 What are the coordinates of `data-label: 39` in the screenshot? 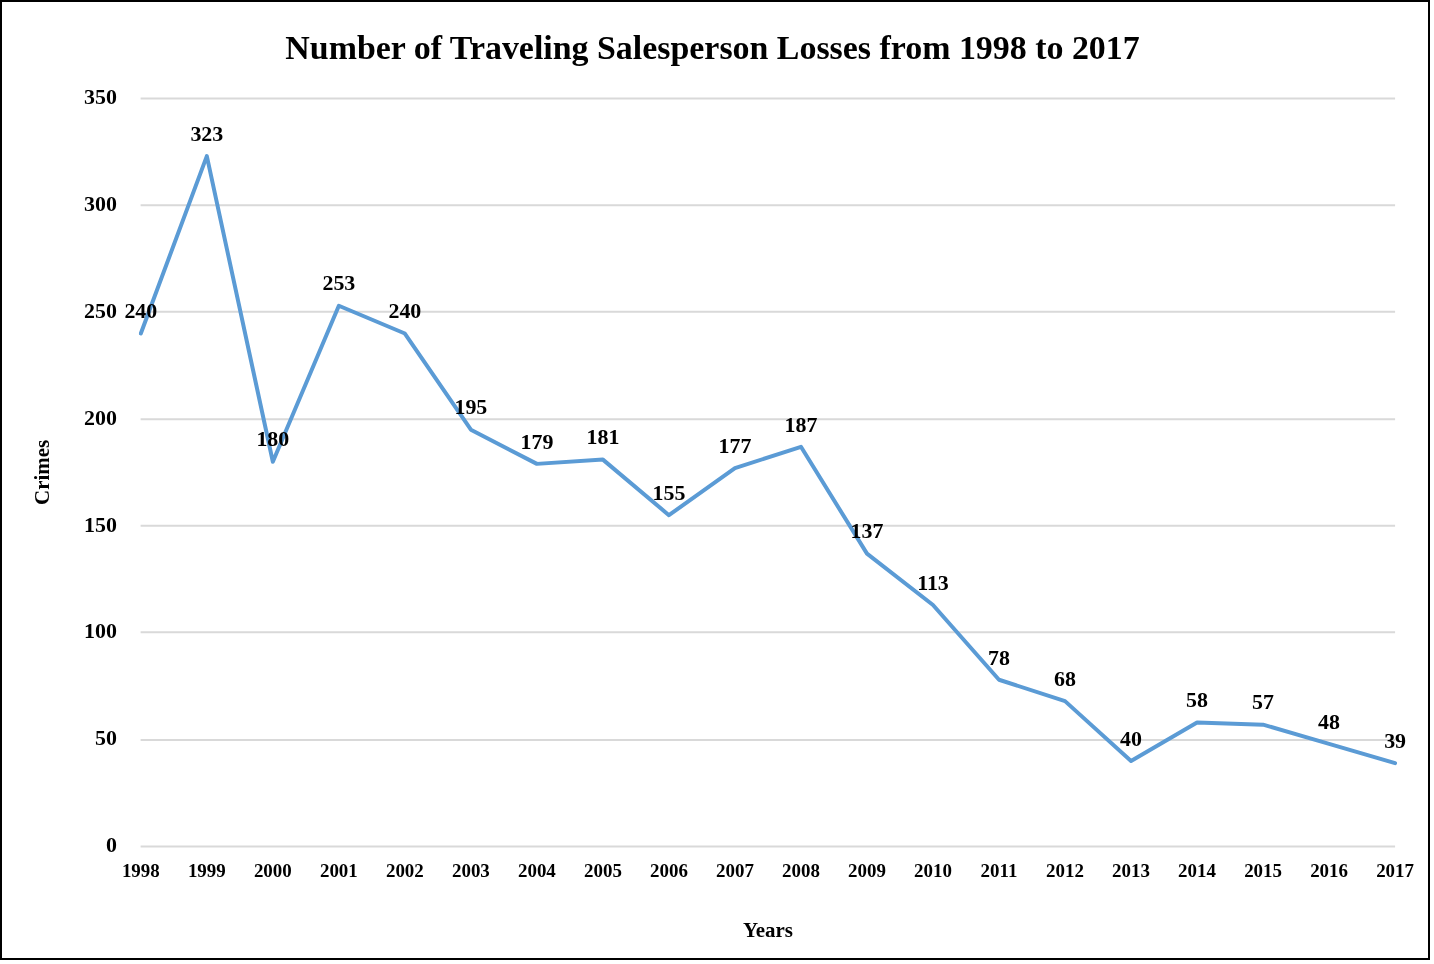 It's located at (1395, 740).